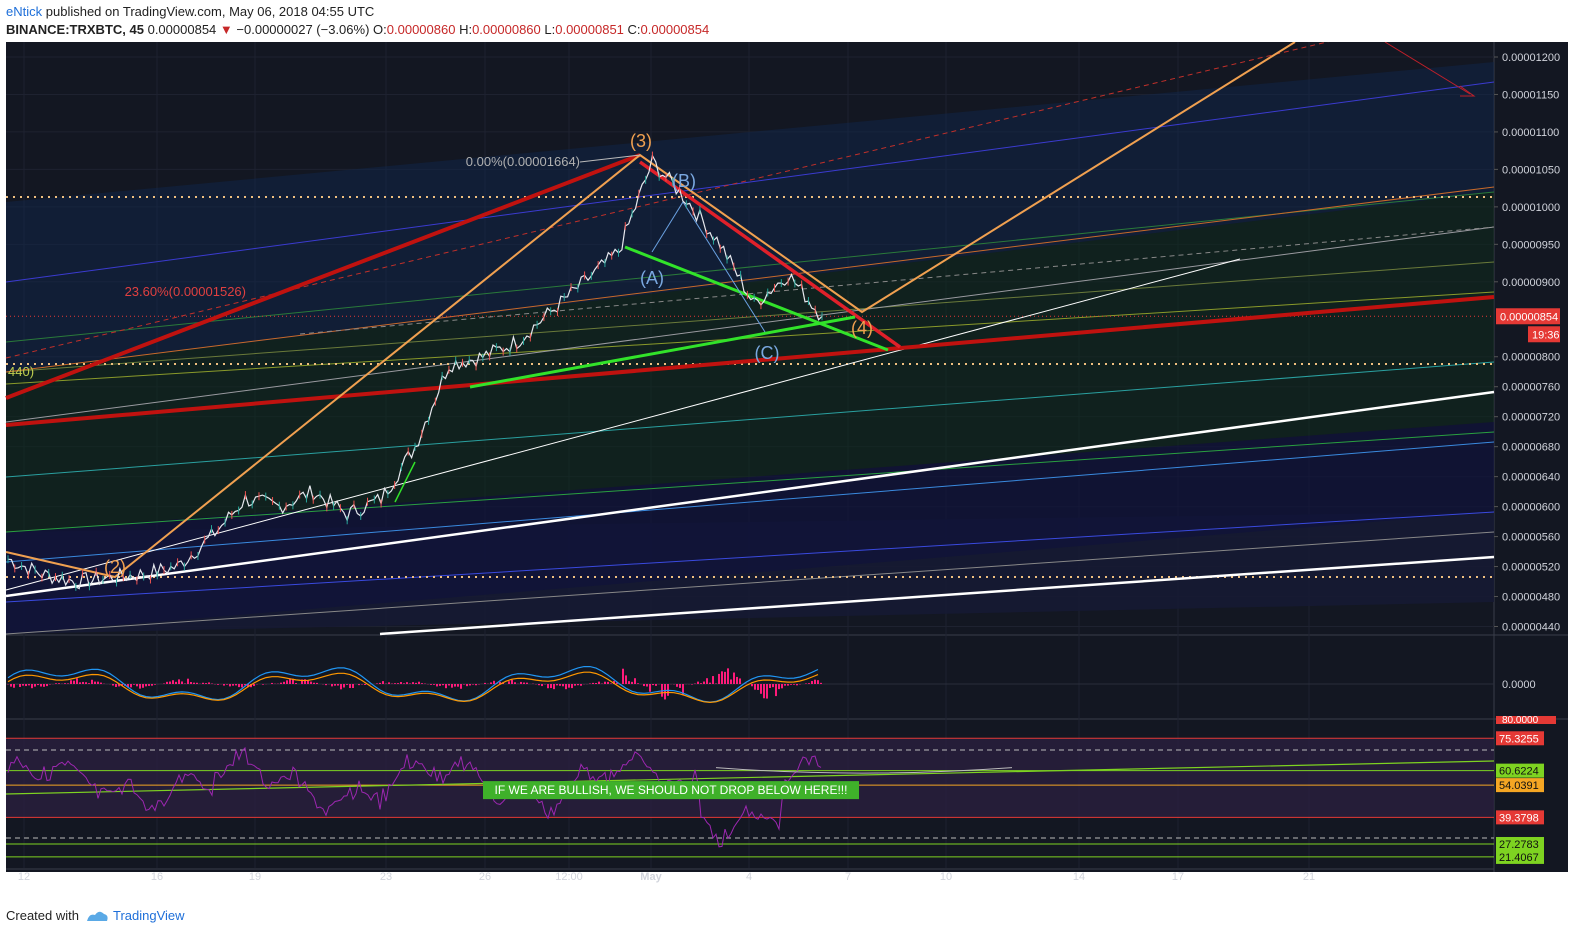 The height and width of the screenshot is (934, 1592). What do you see at coordinates (1519, 685) in the screenshot?
I see `macd-zero-label: 0.0000` at bounding box center [1519, 685].